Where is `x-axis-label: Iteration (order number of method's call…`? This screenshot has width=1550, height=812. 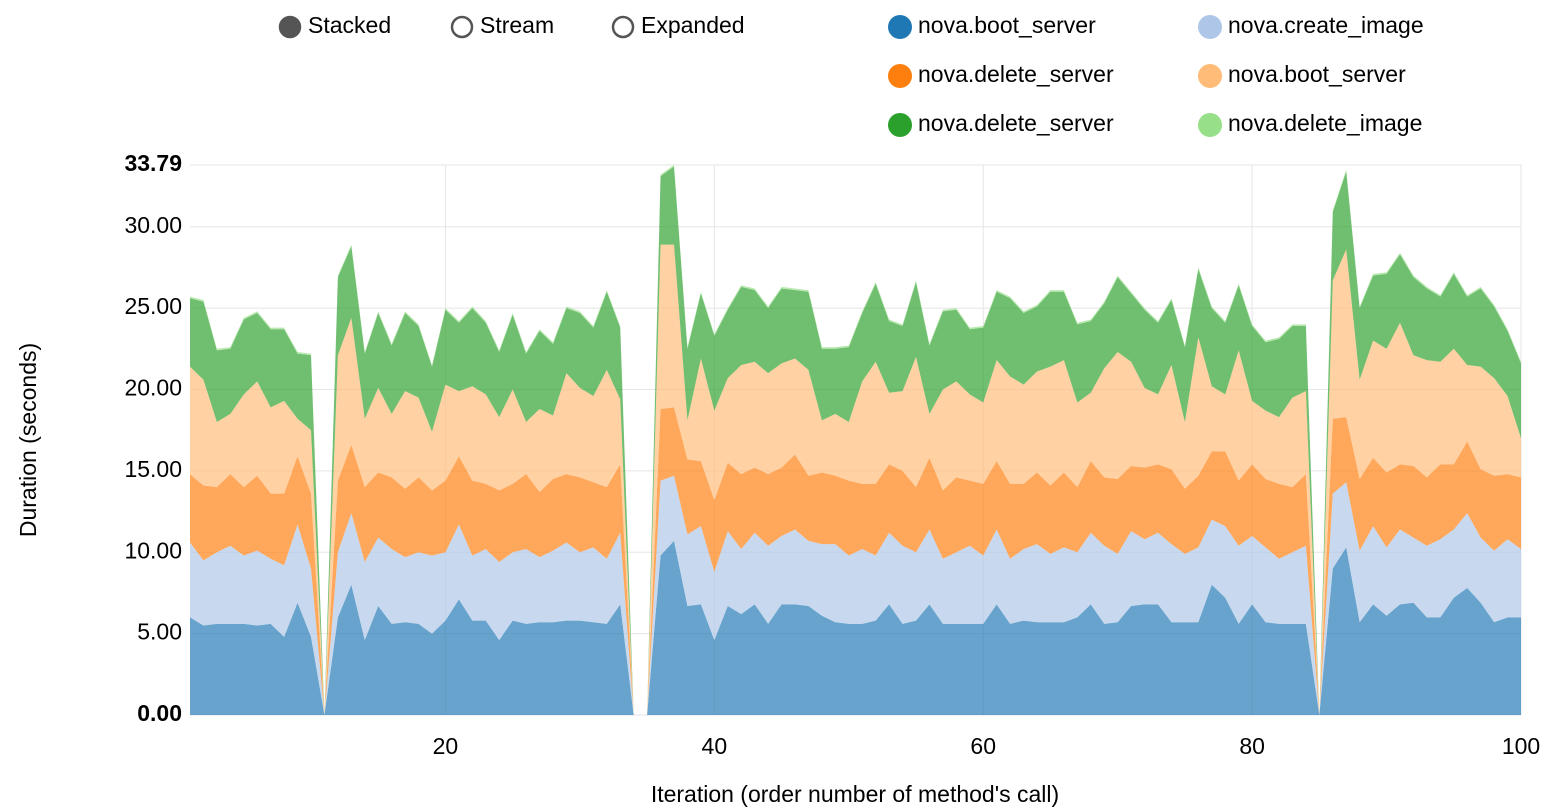 x-axis-label: Iteration (order number of method's call… is located at coordinates (855, 794).